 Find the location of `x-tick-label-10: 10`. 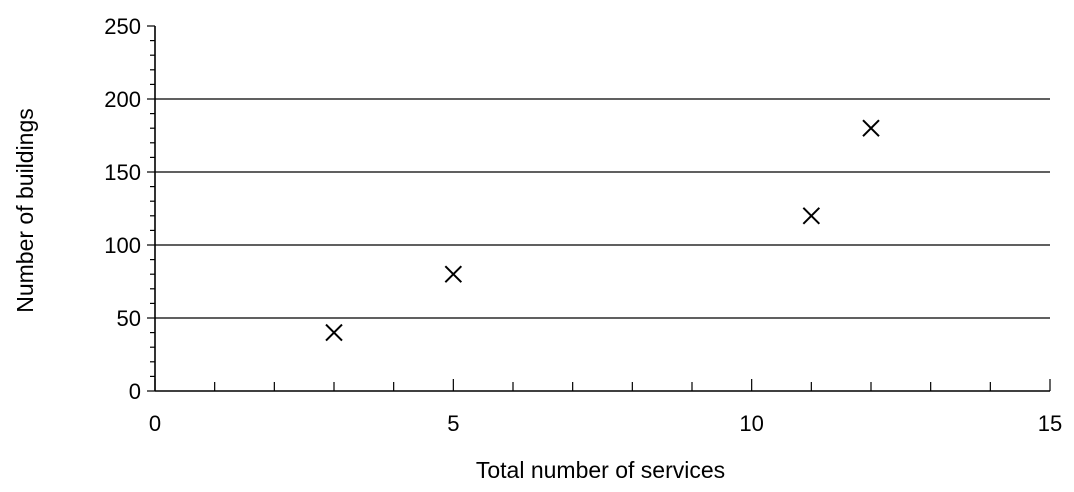

x-tick-label-10: 10 is located at coordinates (751, 423).